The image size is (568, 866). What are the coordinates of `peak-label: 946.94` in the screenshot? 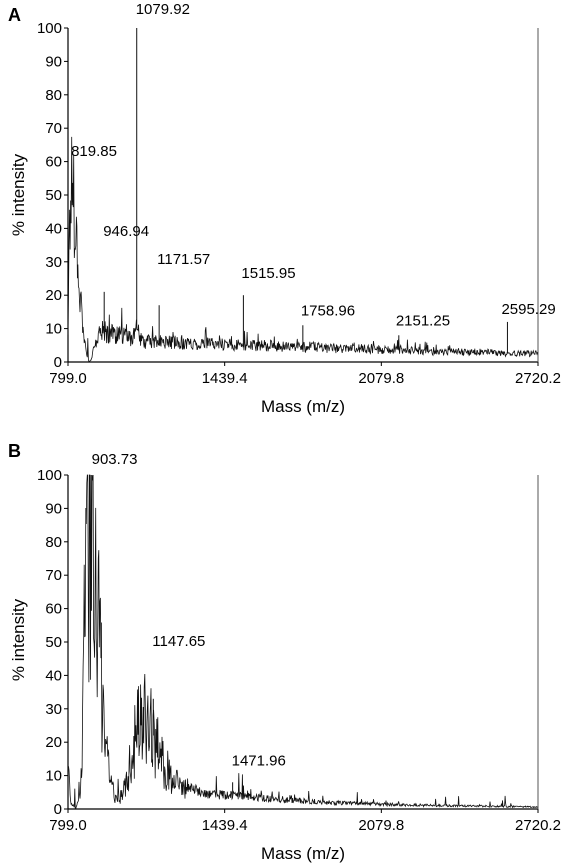 It's located at (126, 231).